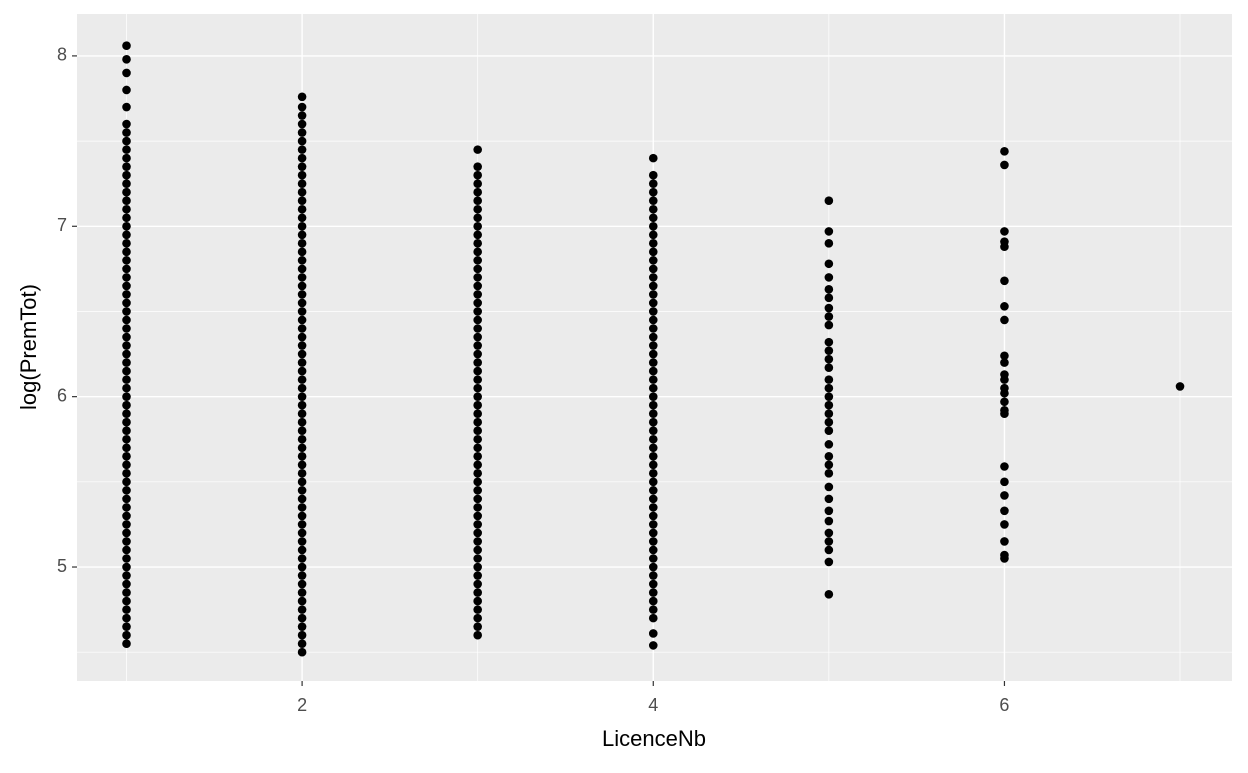 This screenshot has height=773, width=1248. Describe the element at coordinates (302, 705) in the screenshot. I see `x-tick-label: 2` at that location.